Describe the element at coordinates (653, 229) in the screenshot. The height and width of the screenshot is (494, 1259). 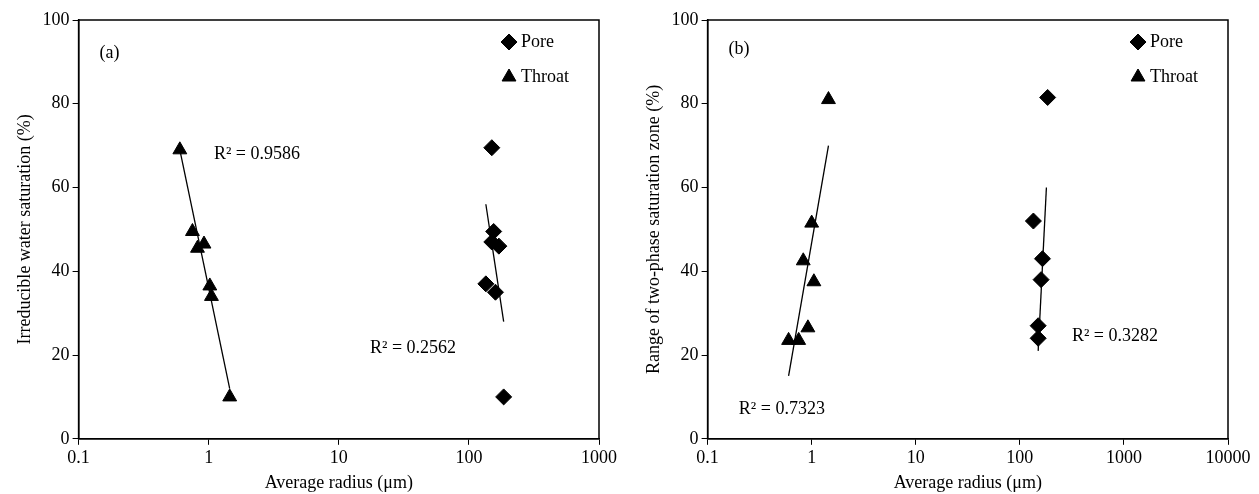
I see `y-axis-title: Range of two-phase saturation zone (%)` at that location.